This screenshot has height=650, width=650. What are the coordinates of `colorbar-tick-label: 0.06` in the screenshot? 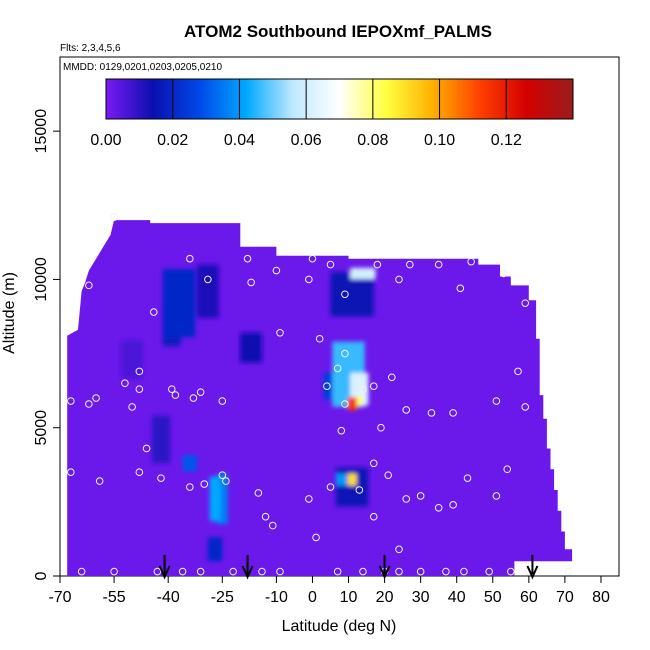 It's located at (306, 140).